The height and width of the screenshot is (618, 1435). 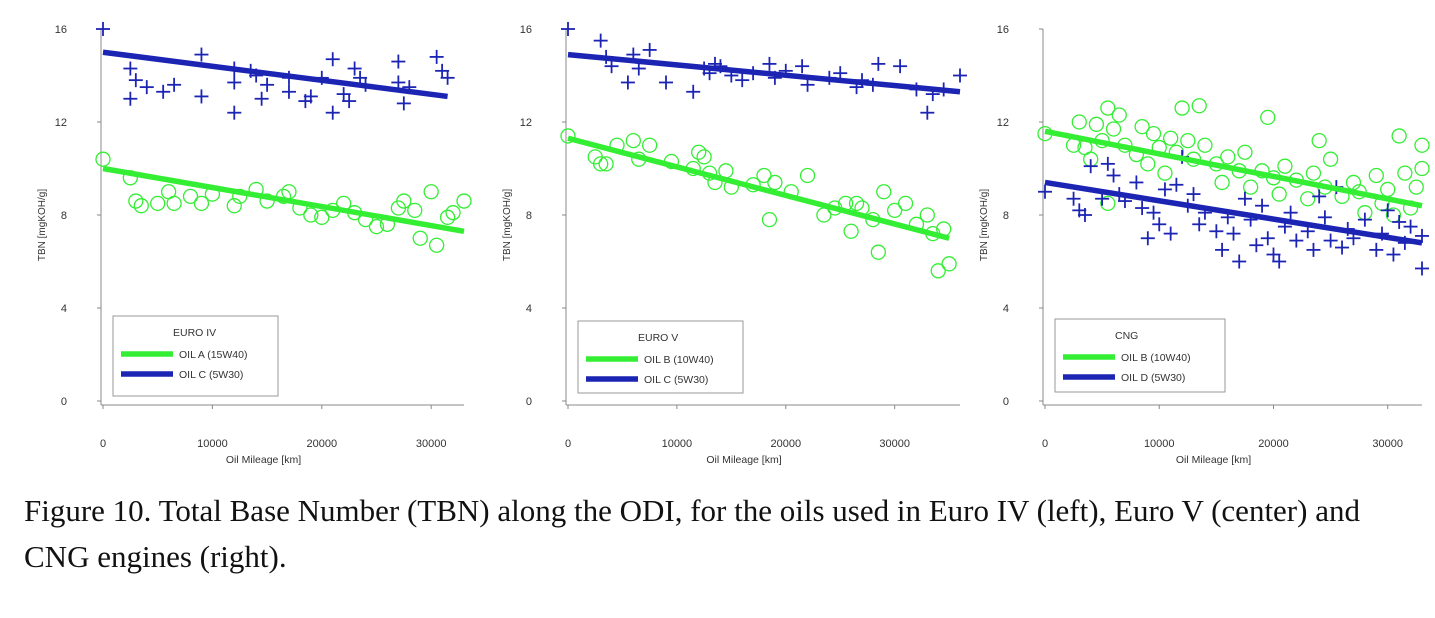 What do you see at coordinates (1003, 30) in the screenshot?
I see `y-tick-label: 16` at bounding box center [1003, 30].